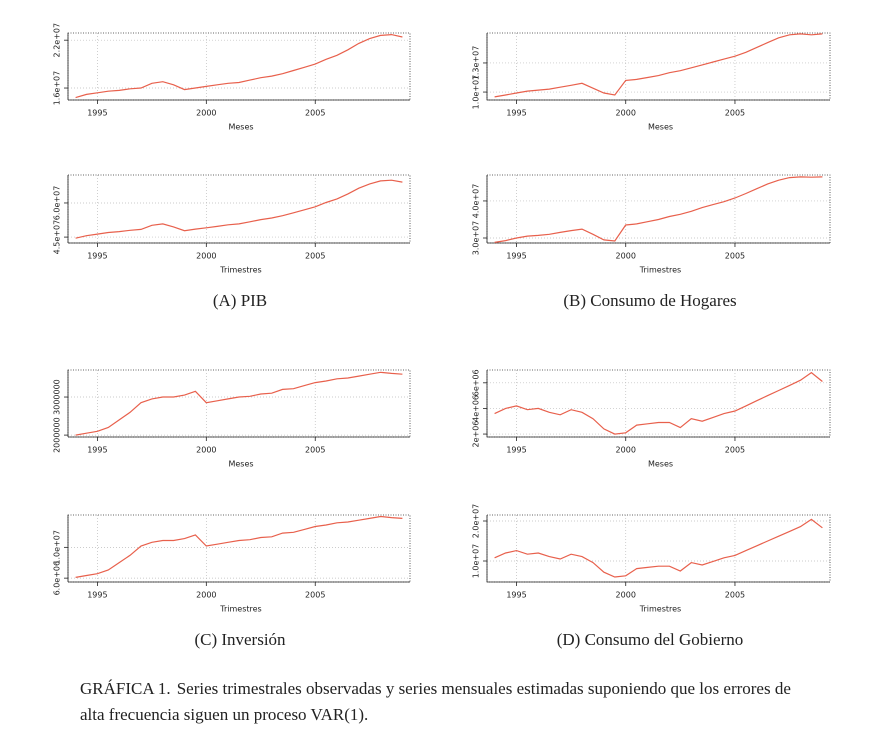 The height and width of the screenshot is (746, 878). I want to click on panel-caption: (D) Consumo del Gobierno, so click(650, 639).